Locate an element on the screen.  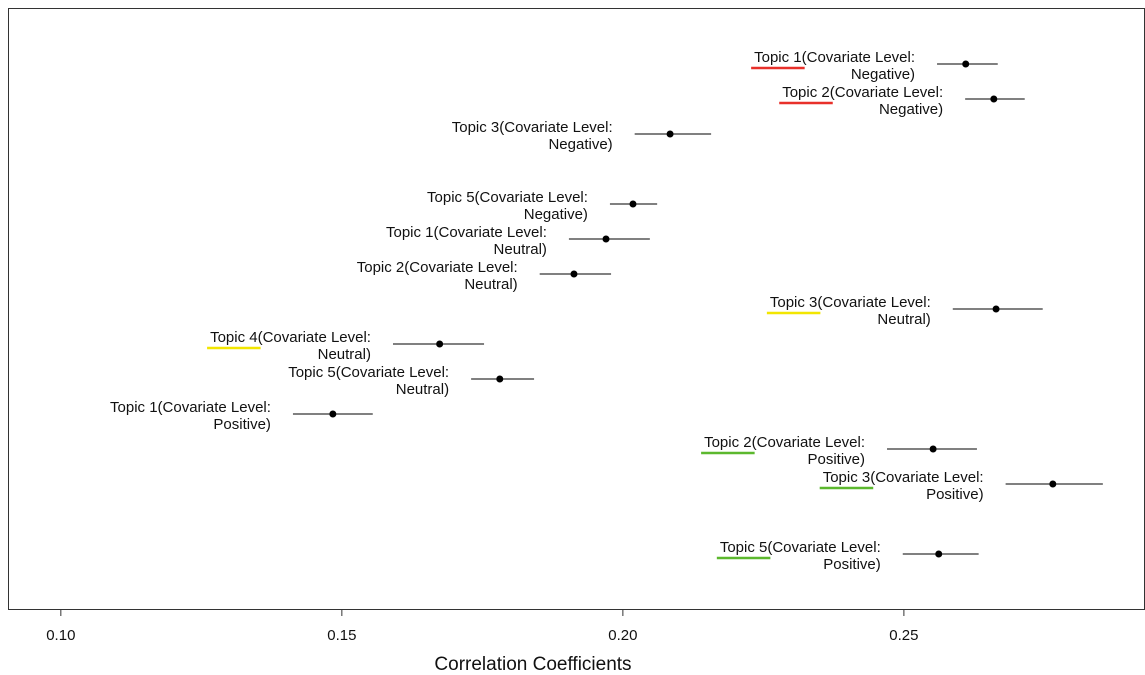
category-label: Topic 1(Covariate Level: Negative) is located at coordinates (834, 66).